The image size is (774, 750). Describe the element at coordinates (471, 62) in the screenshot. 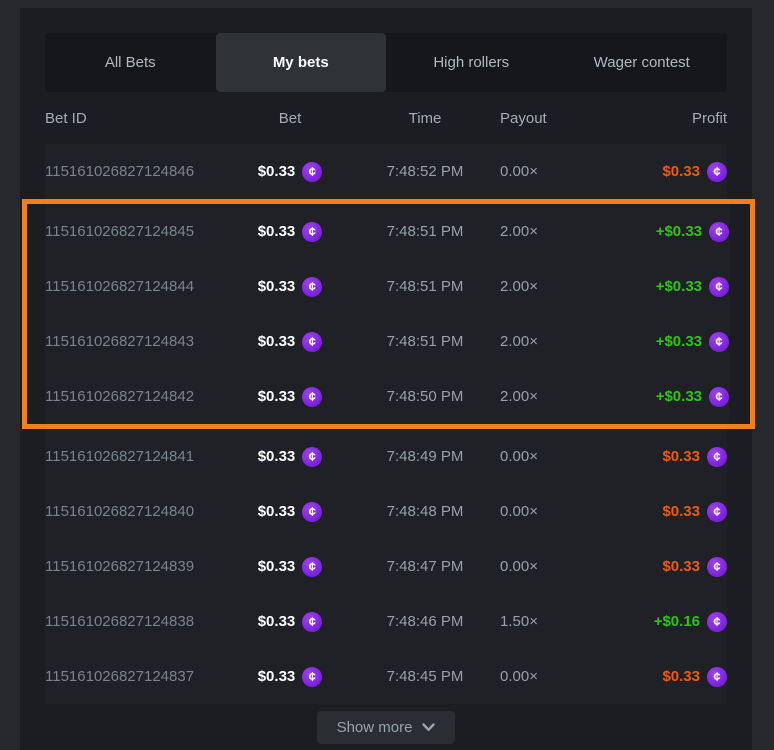

I see `tab-high-rollers: High rollers` at that location.